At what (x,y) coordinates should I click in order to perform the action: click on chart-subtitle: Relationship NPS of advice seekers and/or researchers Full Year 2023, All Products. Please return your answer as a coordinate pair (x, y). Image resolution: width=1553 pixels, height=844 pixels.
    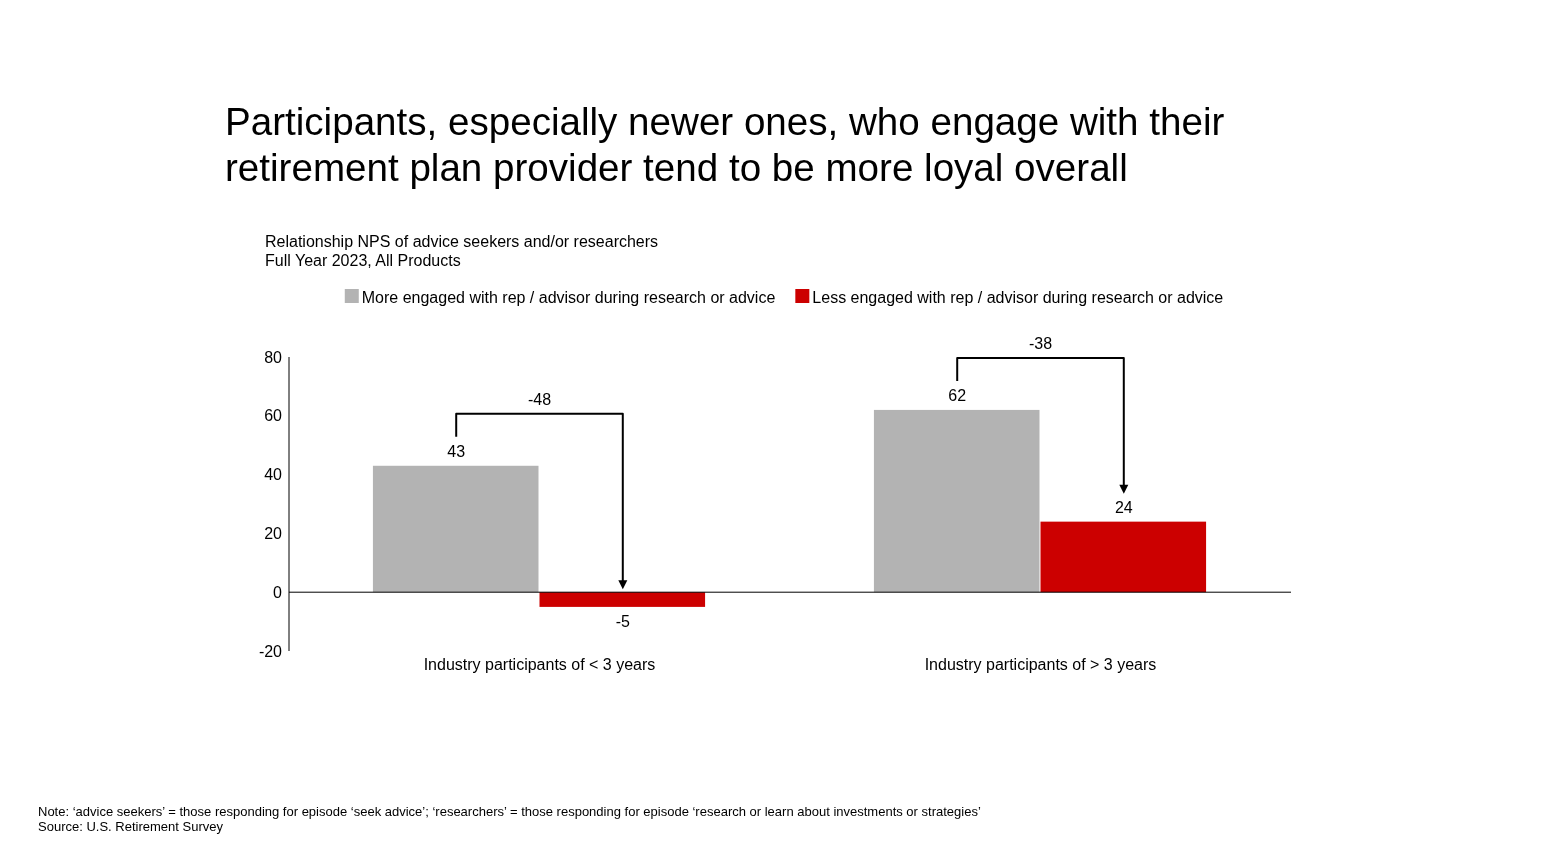
    Looking at the image, I should click on (462, 251).